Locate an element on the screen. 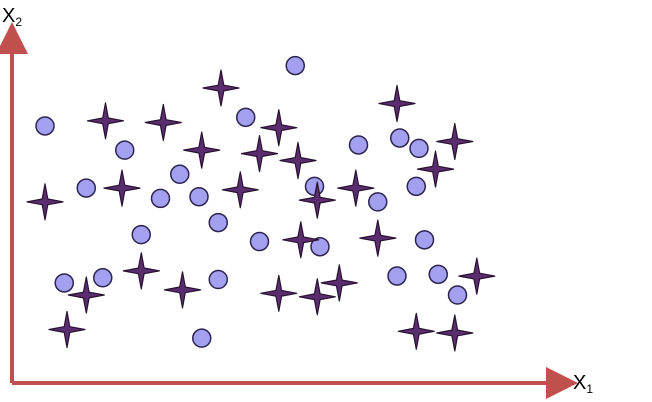  x-axis-label: X1 is located at coordinates (583, 384).